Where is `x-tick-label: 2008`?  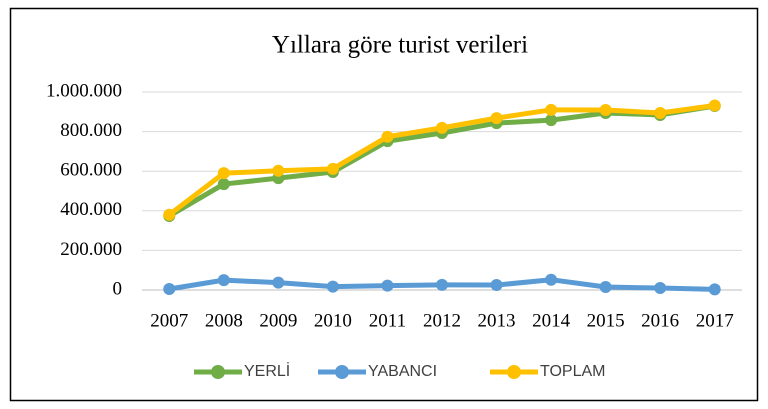 x-tick-label: 2008 is located at coordinates (224, 320).